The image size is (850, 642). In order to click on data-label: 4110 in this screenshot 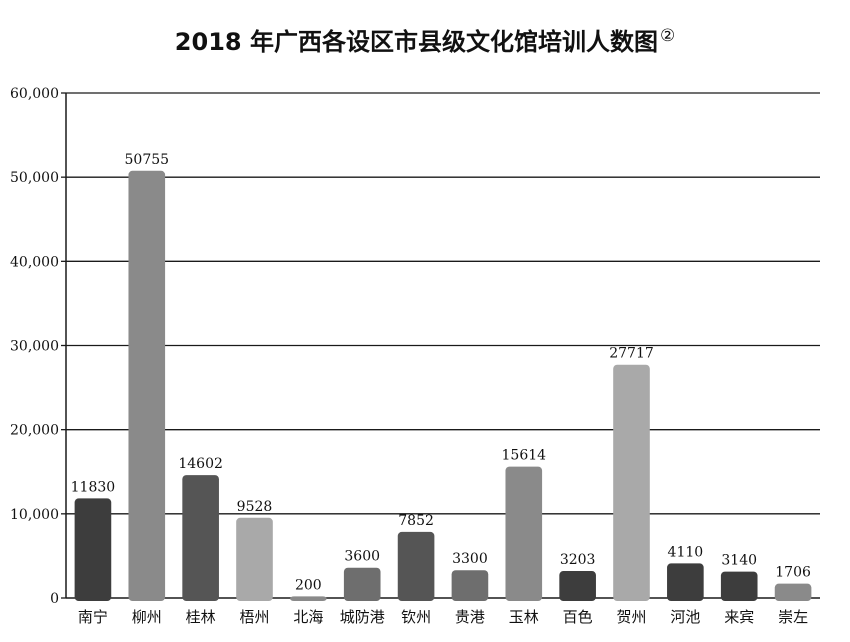, I will do `click(686, 552)`.